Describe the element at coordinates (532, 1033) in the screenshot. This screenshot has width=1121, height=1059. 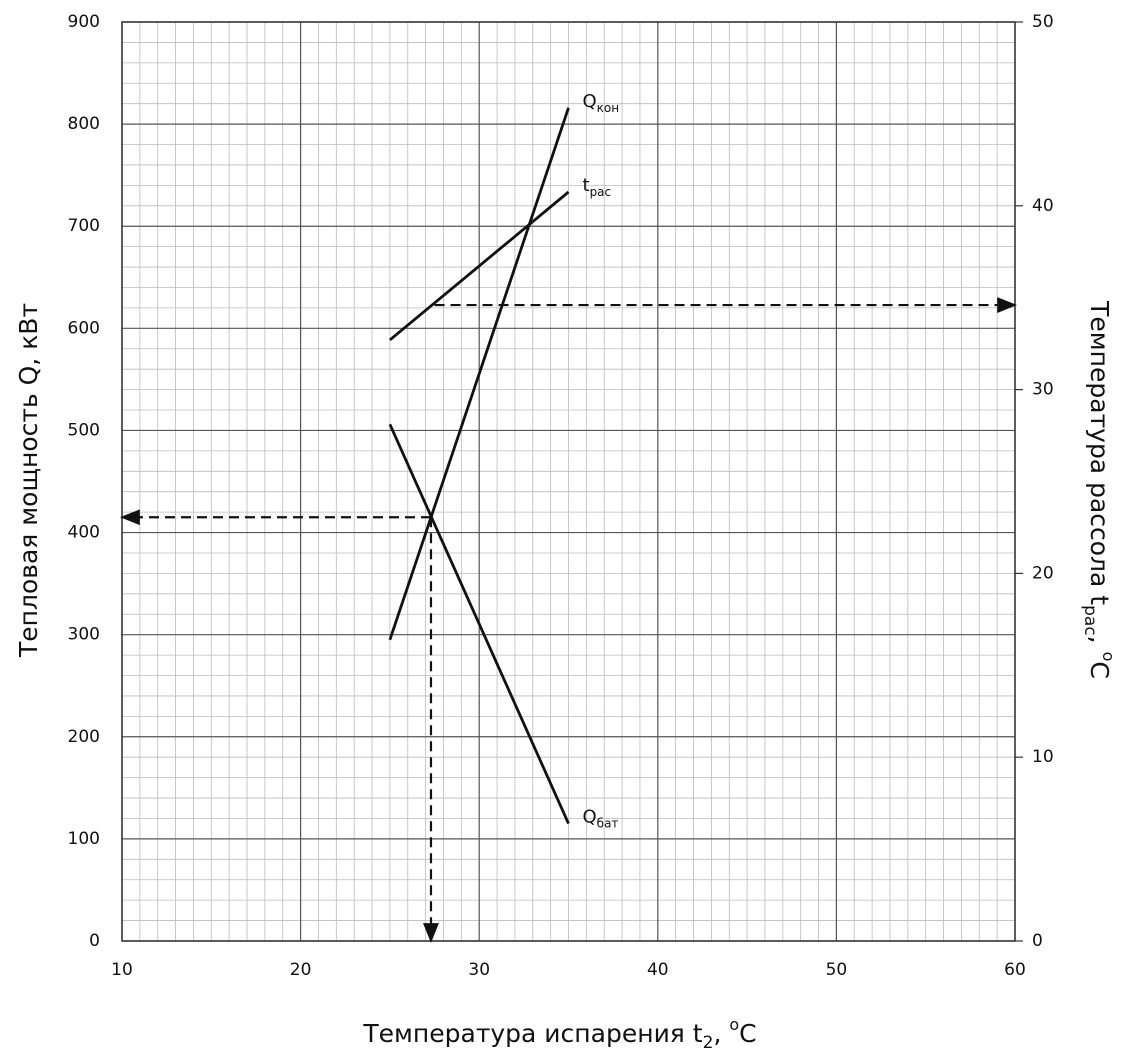
I see `x-title-main: Температура испарения t` at that location.